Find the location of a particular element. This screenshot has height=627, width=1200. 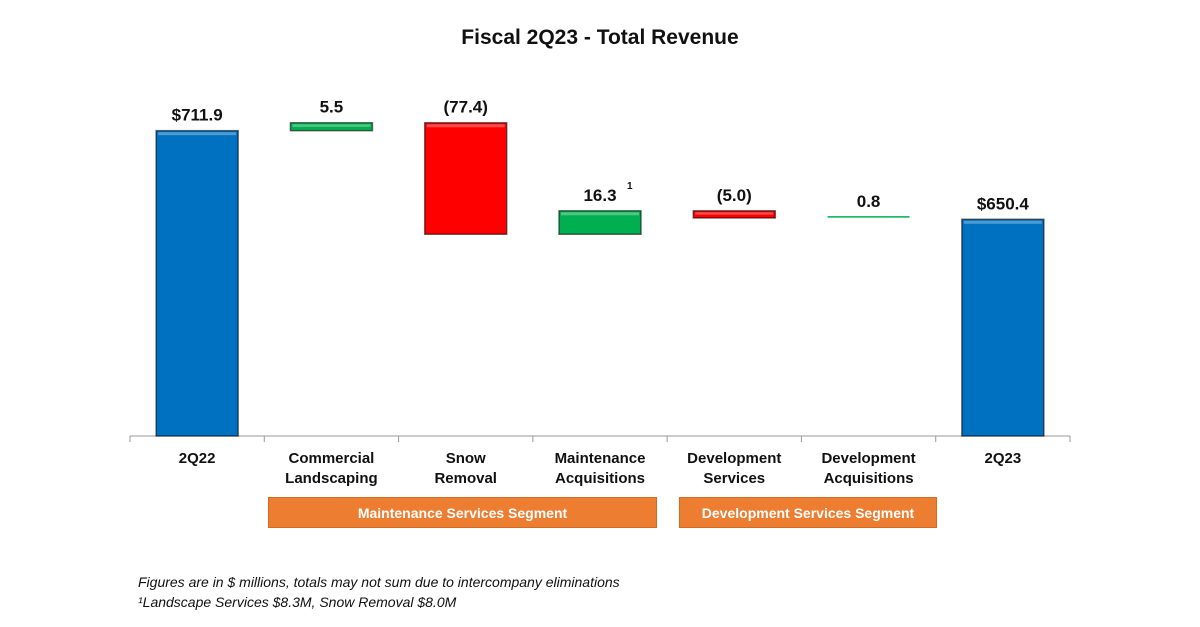

maintenance-segment-label: Maintenance Services Segment is located at coordinates (462, 512).